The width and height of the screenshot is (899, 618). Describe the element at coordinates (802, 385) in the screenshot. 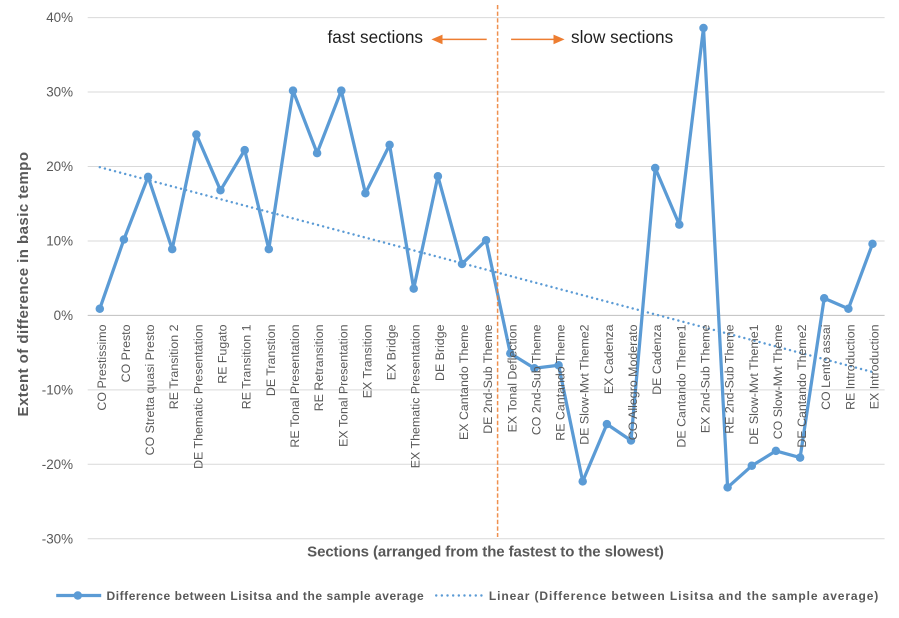

I see `svg-text: DE Cantando Theme2` at that location.